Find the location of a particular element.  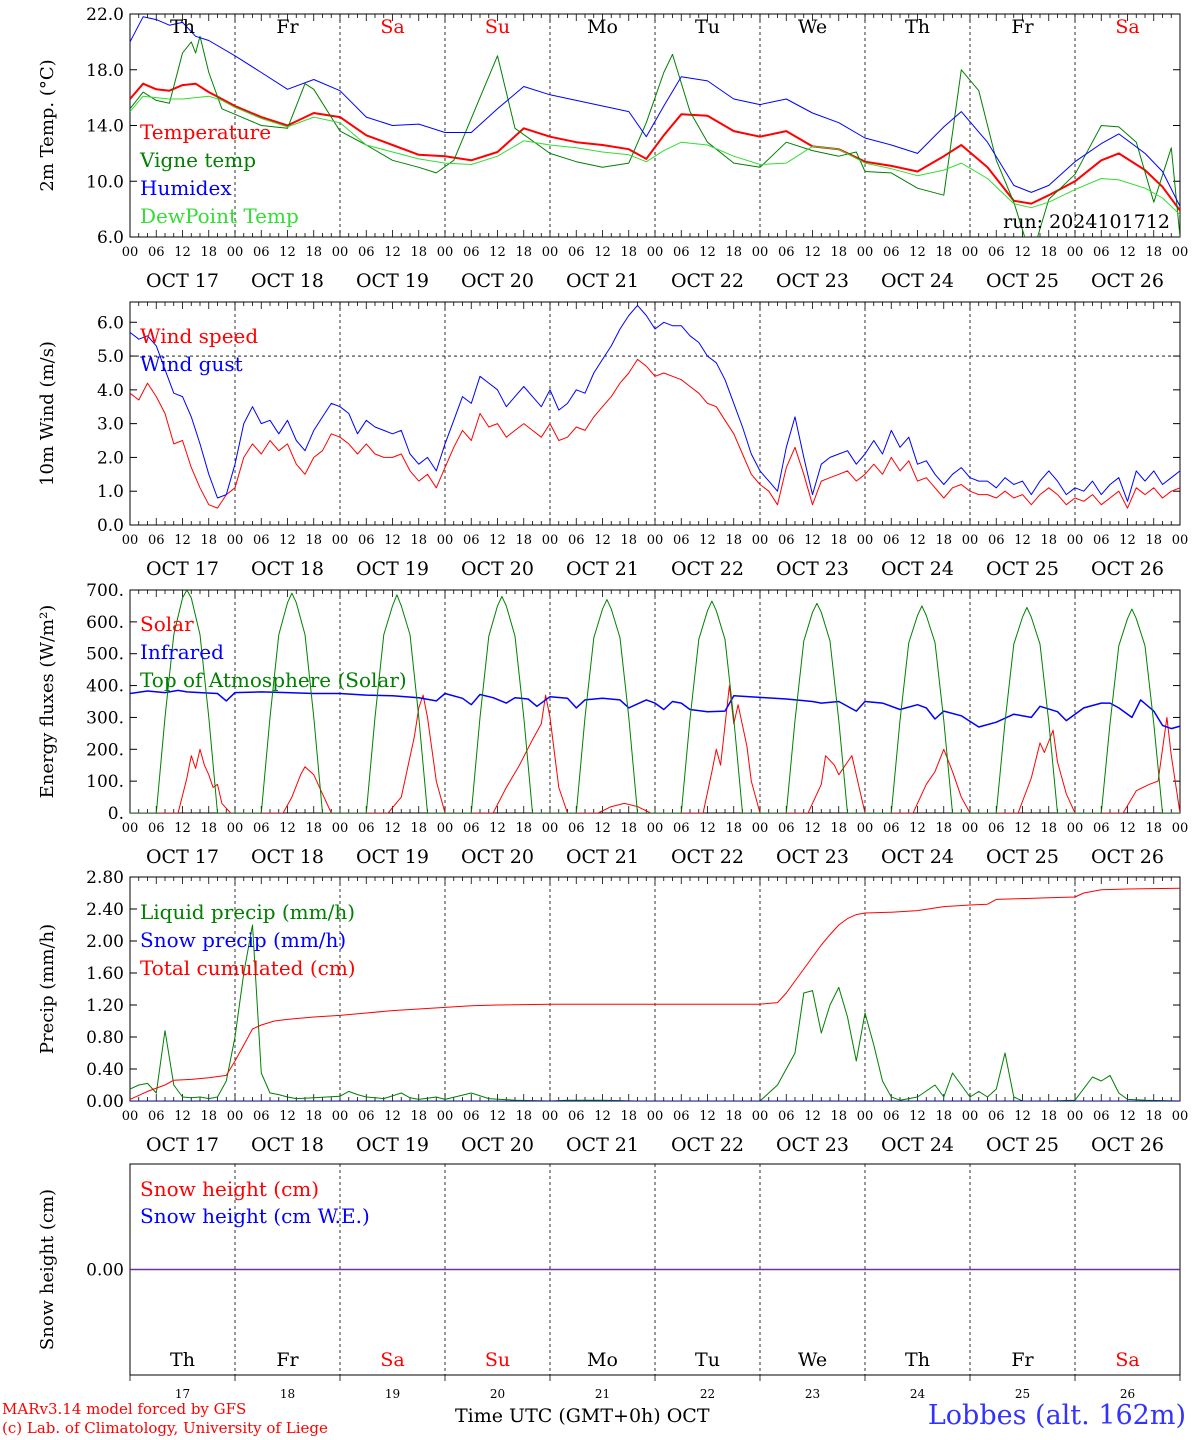

day-number-label: 18 is located at coordinates (287, 1394).